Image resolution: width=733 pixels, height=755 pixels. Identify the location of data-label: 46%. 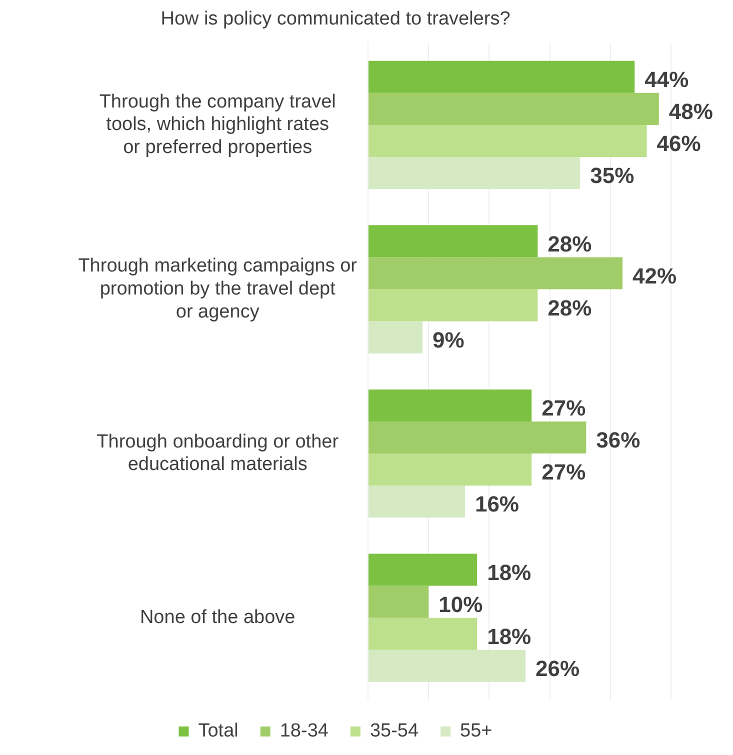
(678, 143).